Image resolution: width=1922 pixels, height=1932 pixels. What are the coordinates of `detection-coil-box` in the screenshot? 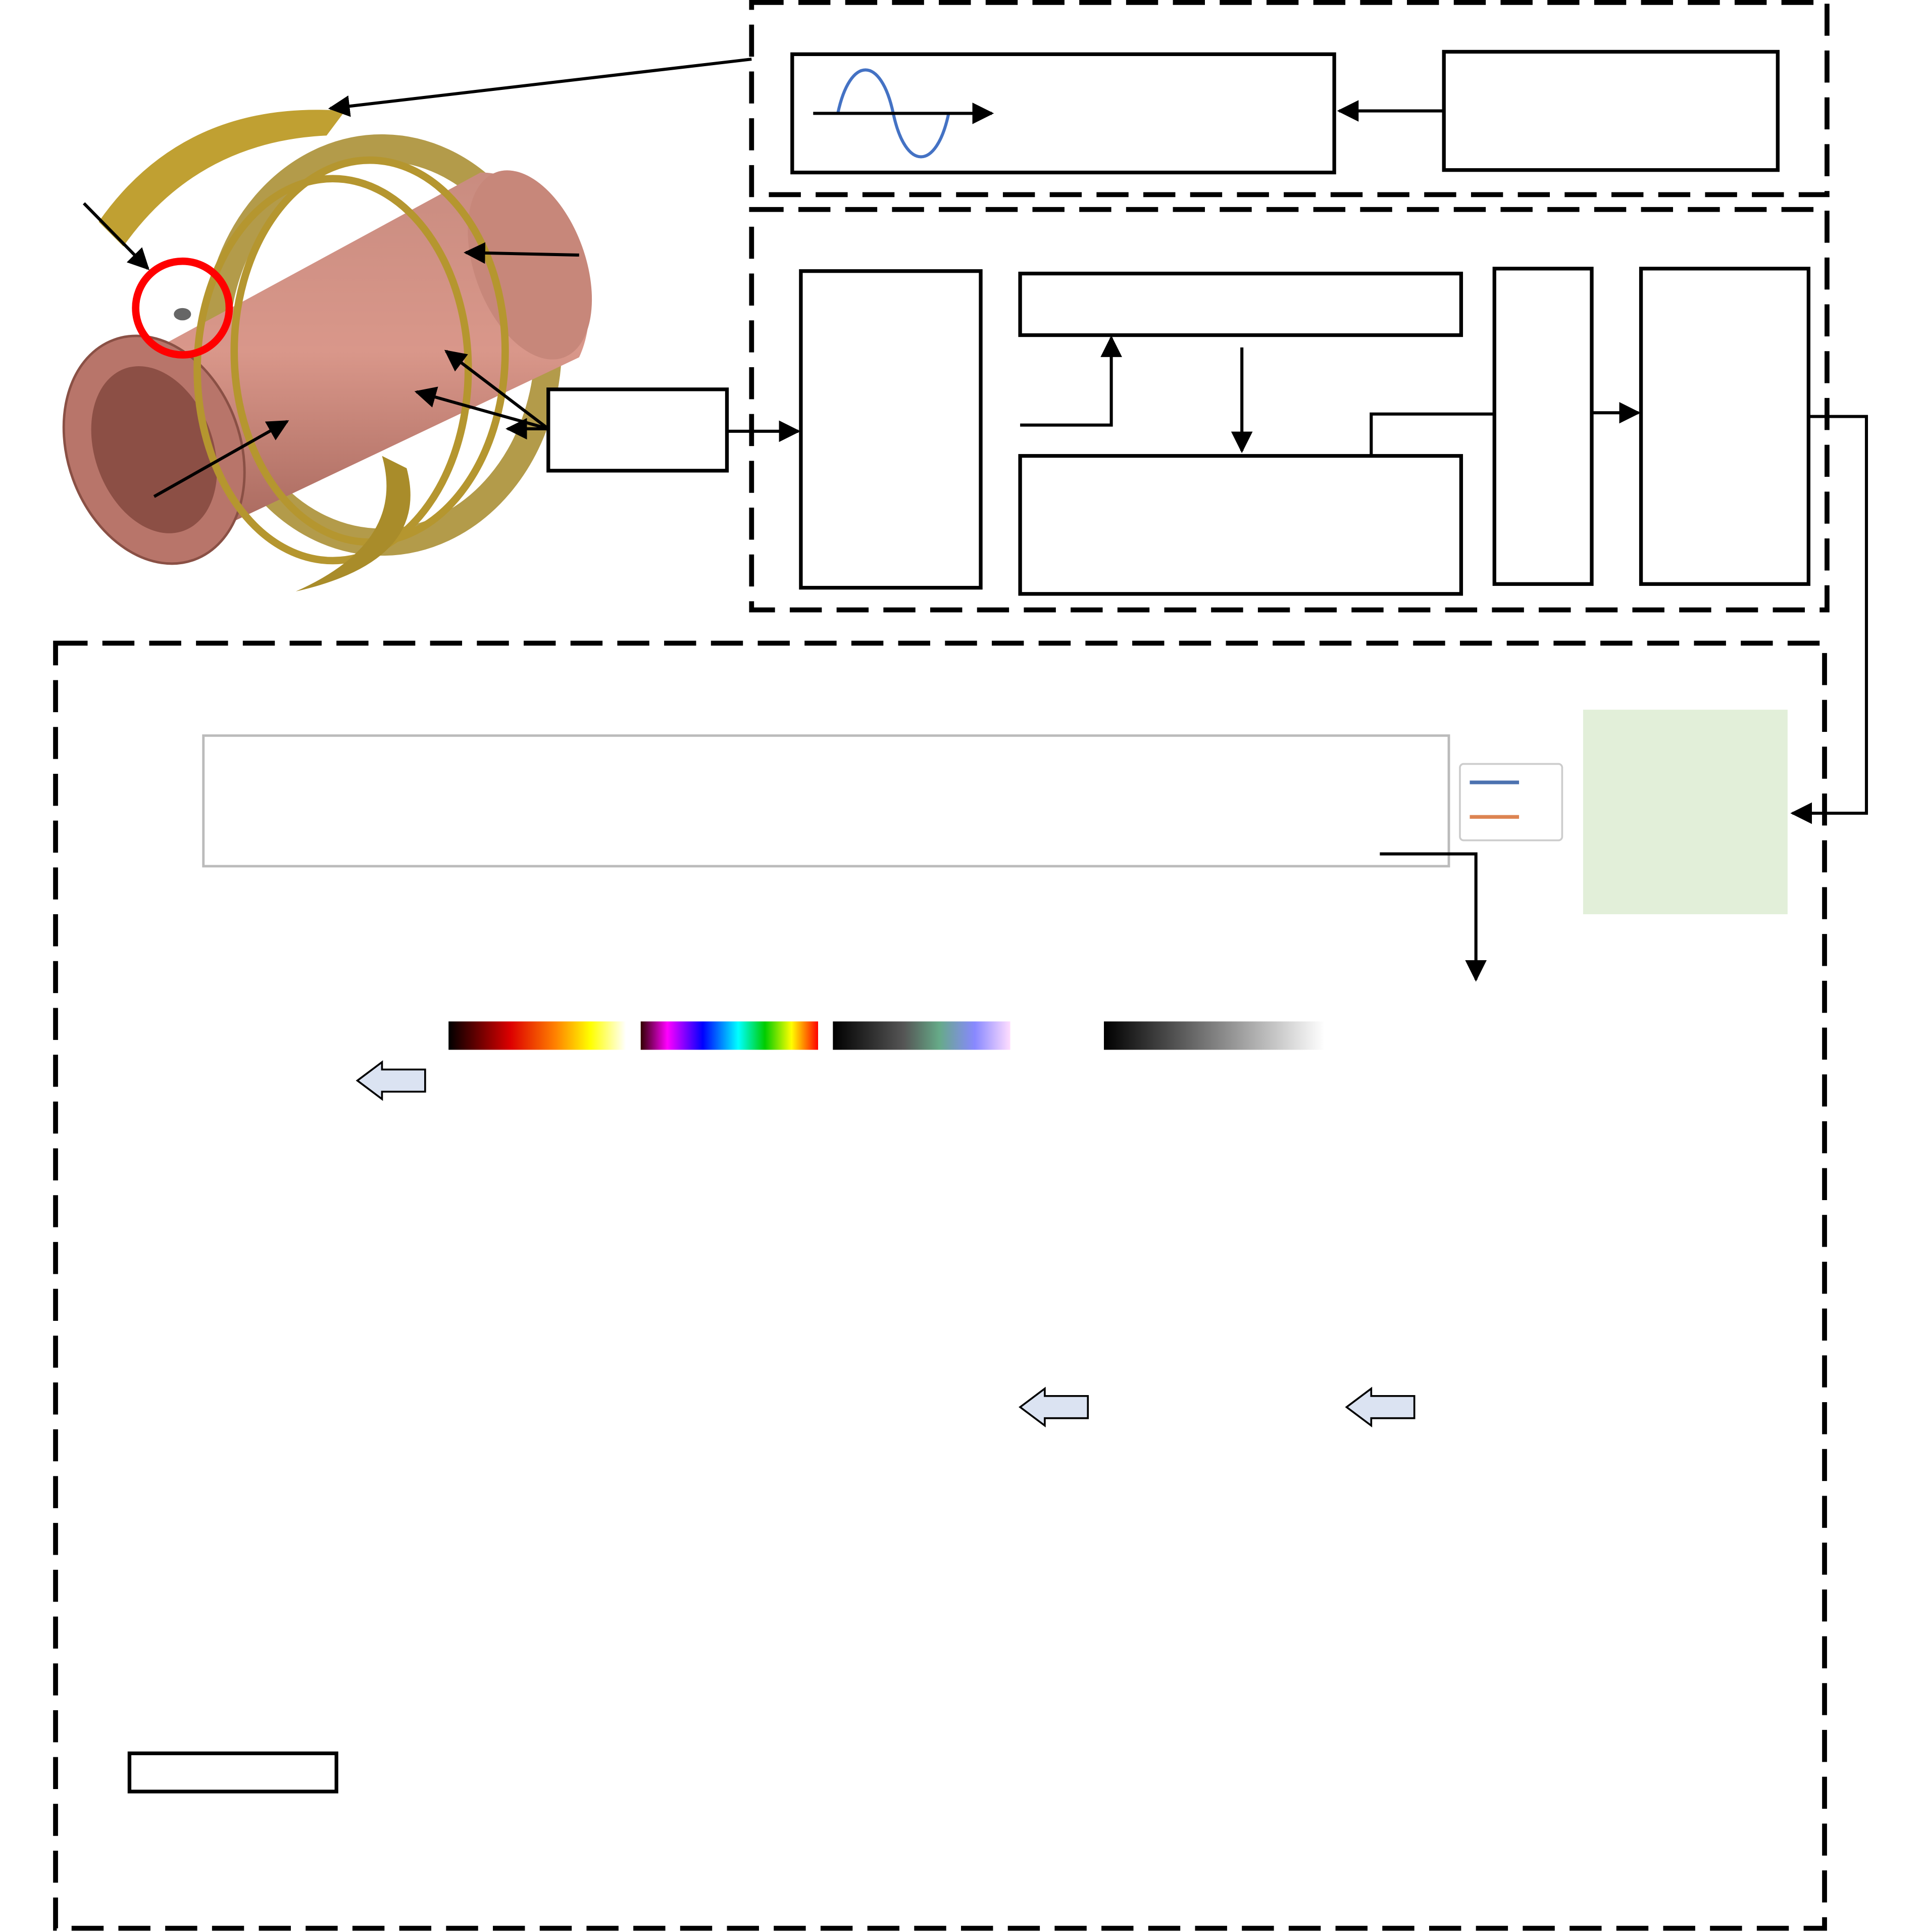 It's located at (637, 430).